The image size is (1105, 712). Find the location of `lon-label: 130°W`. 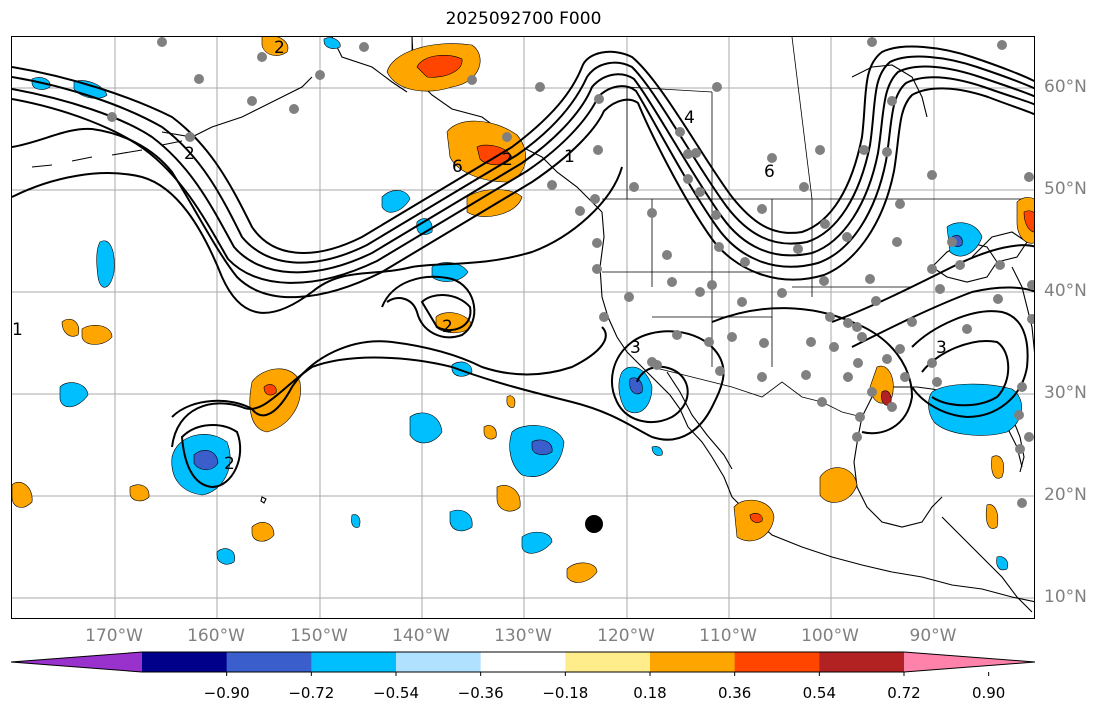

lon-label: 130°W is located at coordinates (523, 636).